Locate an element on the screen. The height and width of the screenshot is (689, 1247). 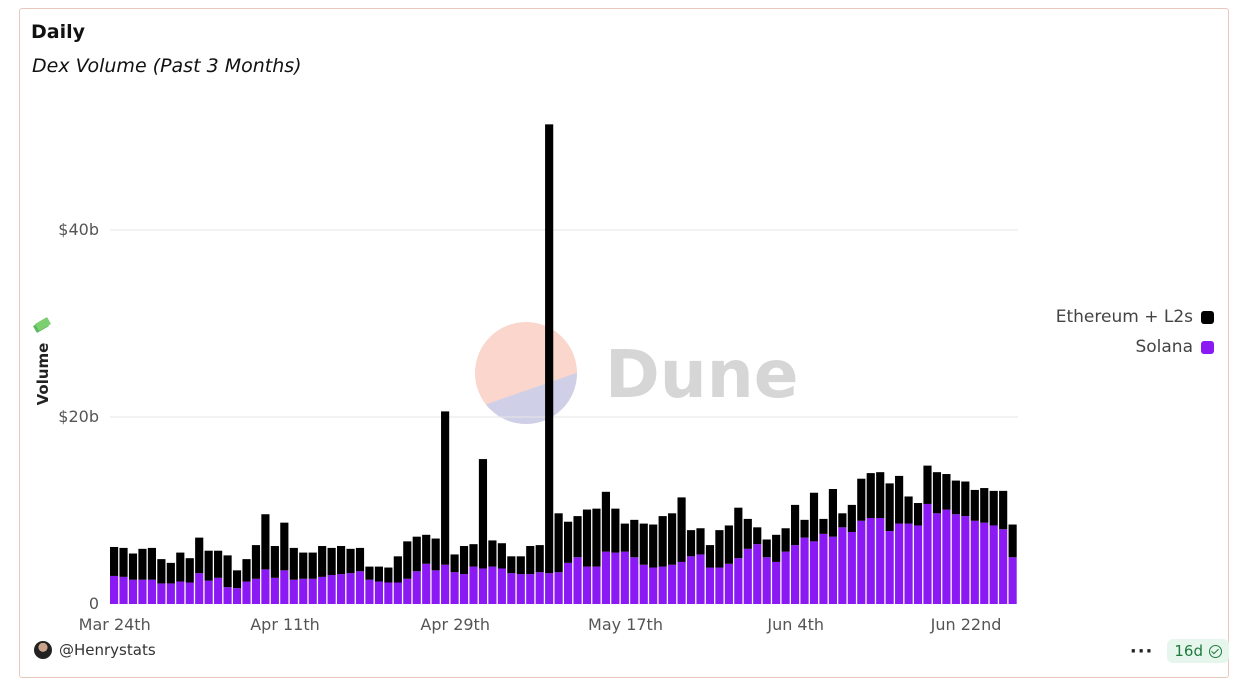
age-badge: 16d is located at coordinates (1198, 651).